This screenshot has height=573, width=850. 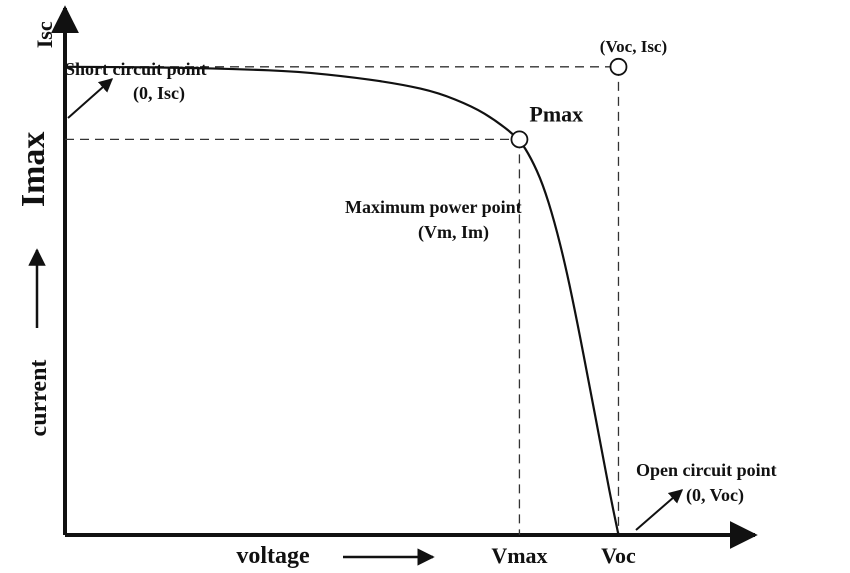 I want to click on max-power-title: Maximum power point, so click(x=433, y=207).